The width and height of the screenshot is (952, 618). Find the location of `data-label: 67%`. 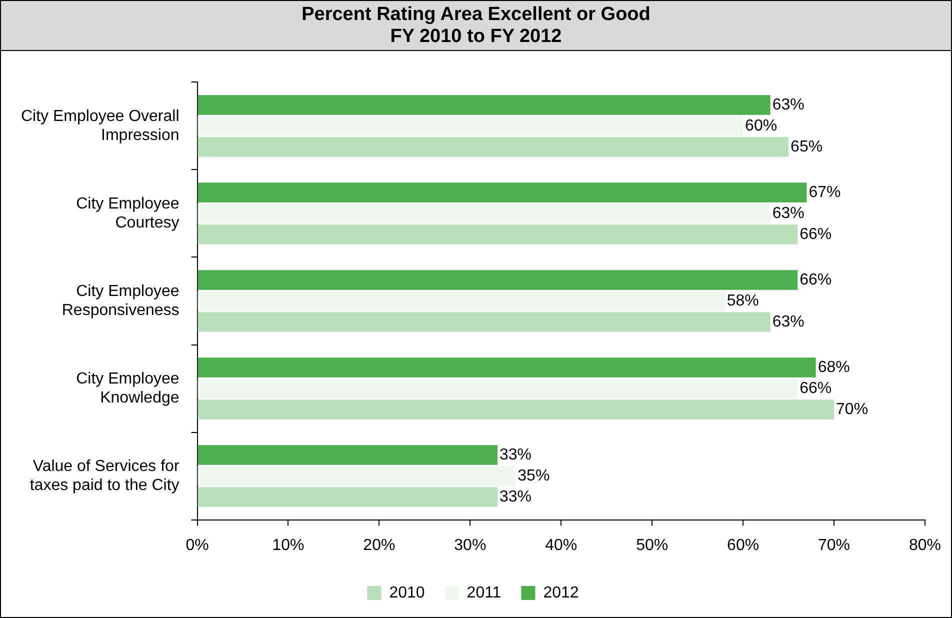

data-label: 67% is located at coordinates (824, 192).